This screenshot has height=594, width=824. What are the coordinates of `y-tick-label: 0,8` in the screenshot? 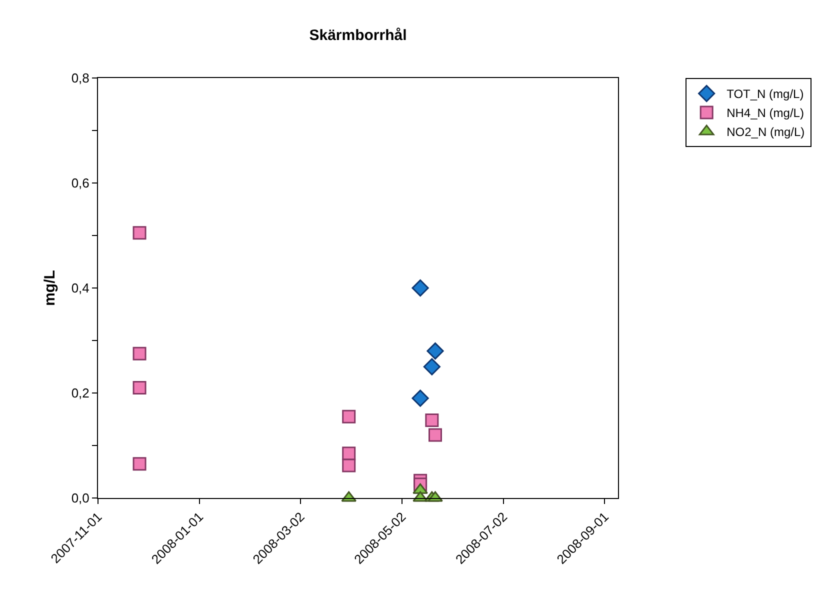 It's located at (80, 78).